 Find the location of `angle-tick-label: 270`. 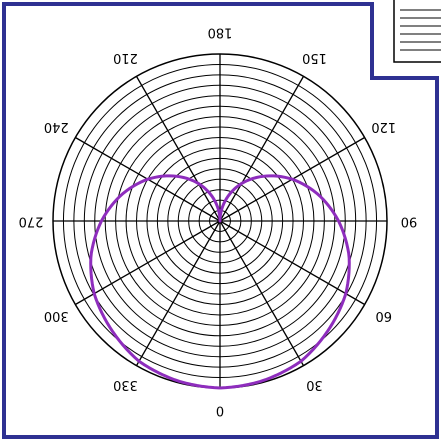

angle-tick-label: 270 is located at coordinates (31, 221).